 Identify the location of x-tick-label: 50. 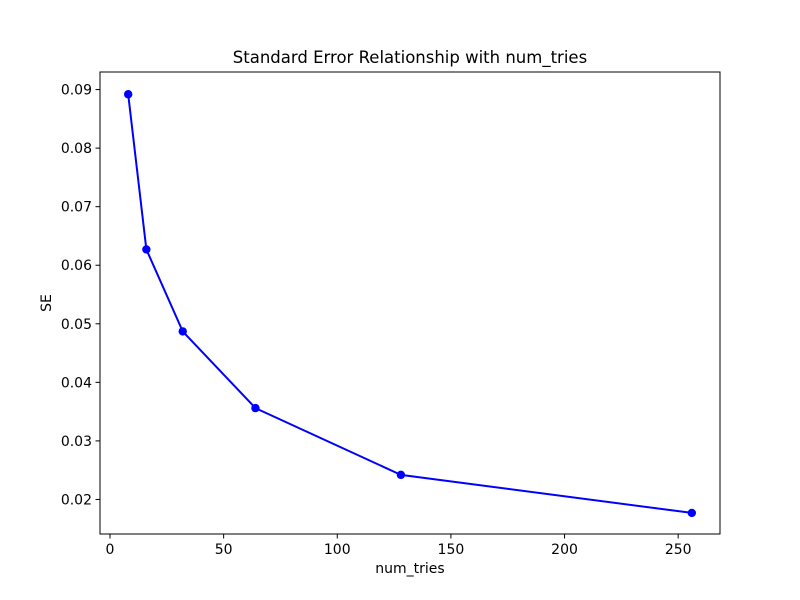
(224, 550).